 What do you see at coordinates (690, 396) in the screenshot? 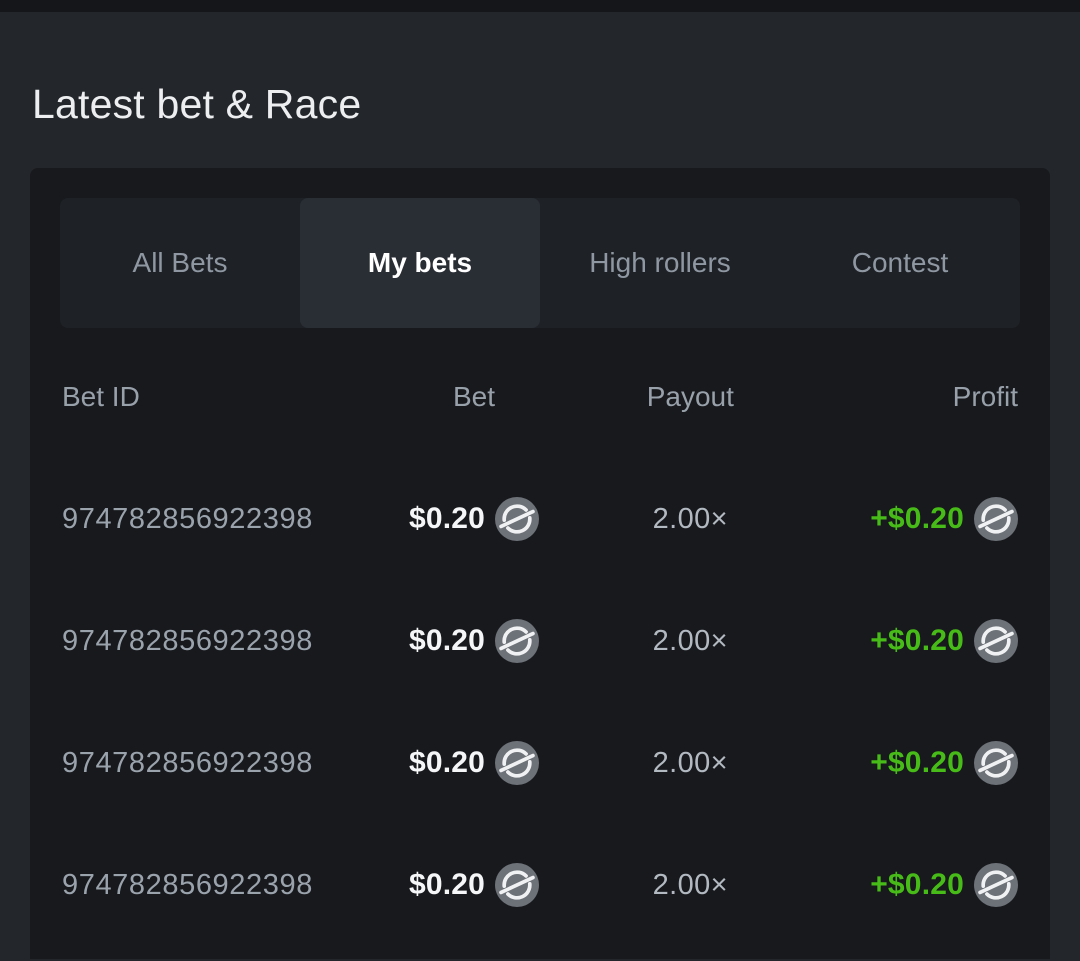
I see `column-header-payout: Payout` at bounding box center [690, 396].